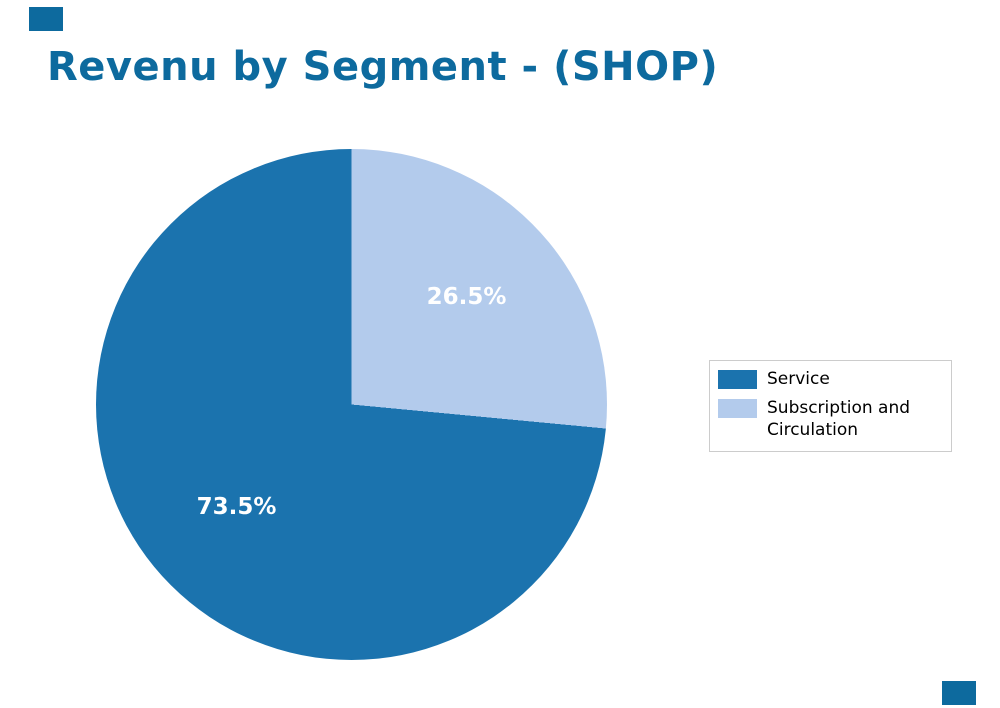  I want to click on corner-mark-top-left, so click(46, 19).